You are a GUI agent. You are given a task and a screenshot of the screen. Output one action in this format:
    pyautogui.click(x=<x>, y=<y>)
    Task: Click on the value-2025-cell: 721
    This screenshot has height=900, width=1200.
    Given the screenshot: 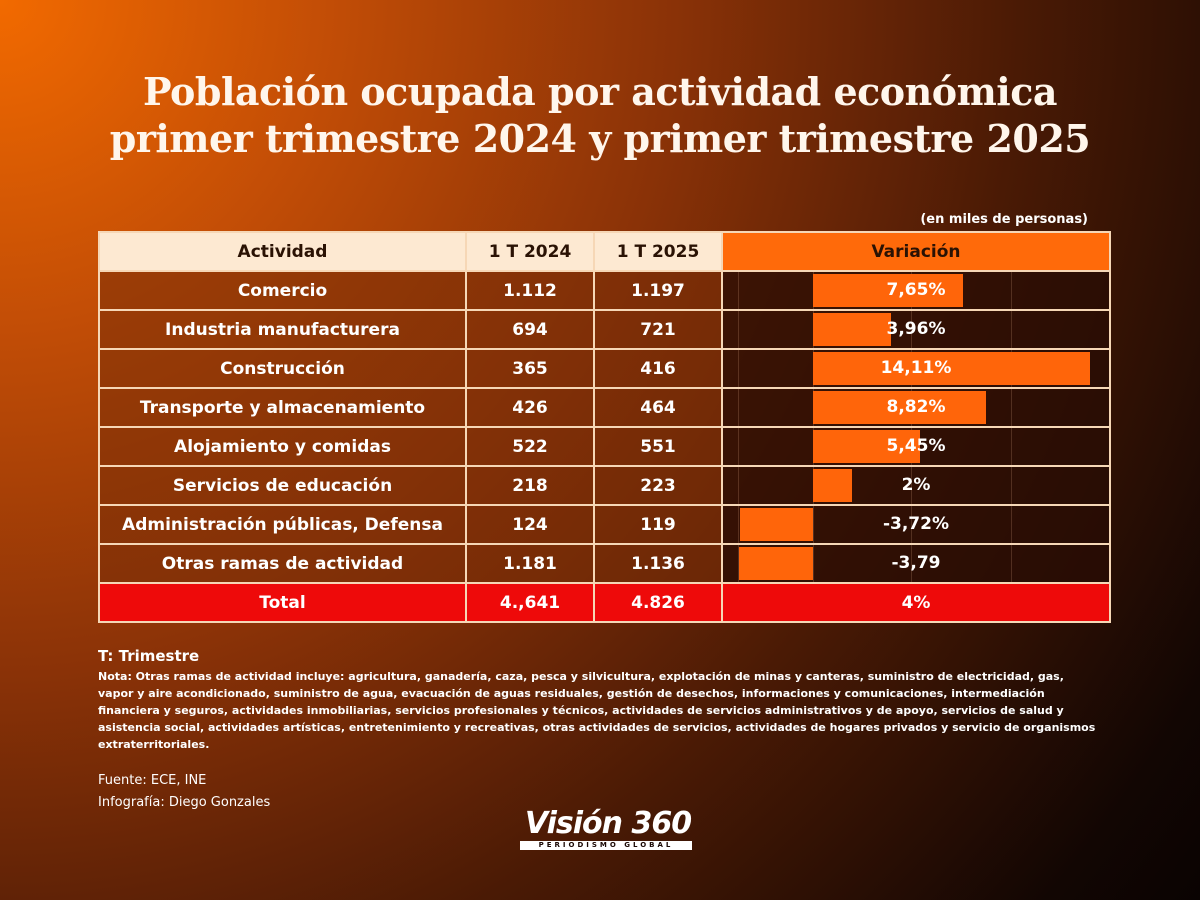 What is the action you would take?
    pyautogui.click(x=658, y=329)
    